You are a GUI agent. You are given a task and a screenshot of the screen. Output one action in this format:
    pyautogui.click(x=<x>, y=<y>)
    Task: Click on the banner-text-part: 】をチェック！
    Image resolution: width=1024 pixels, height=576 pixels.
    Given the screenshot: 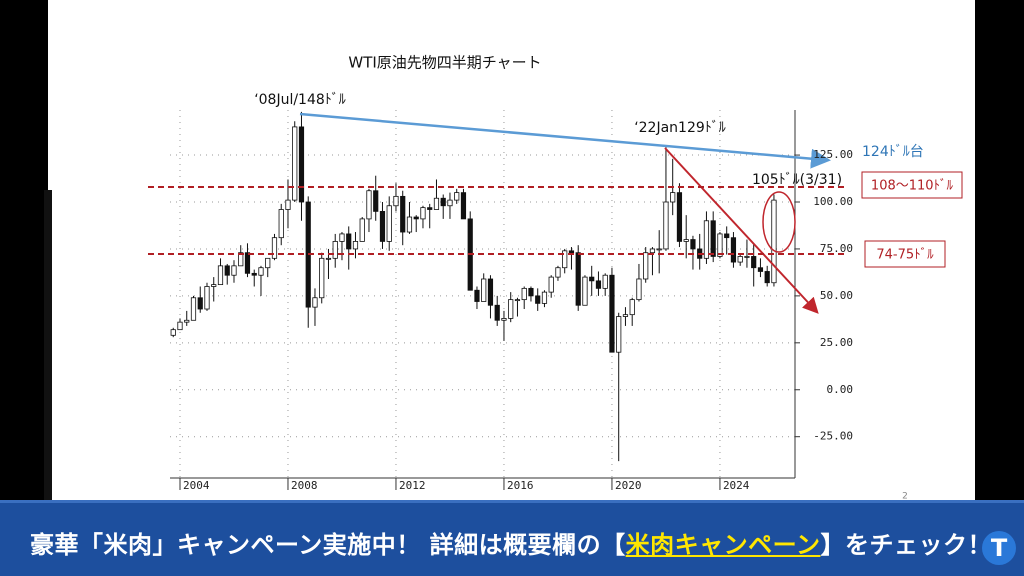 What is the action you would take?
    pyautogui.click(x=906, y=545)
    